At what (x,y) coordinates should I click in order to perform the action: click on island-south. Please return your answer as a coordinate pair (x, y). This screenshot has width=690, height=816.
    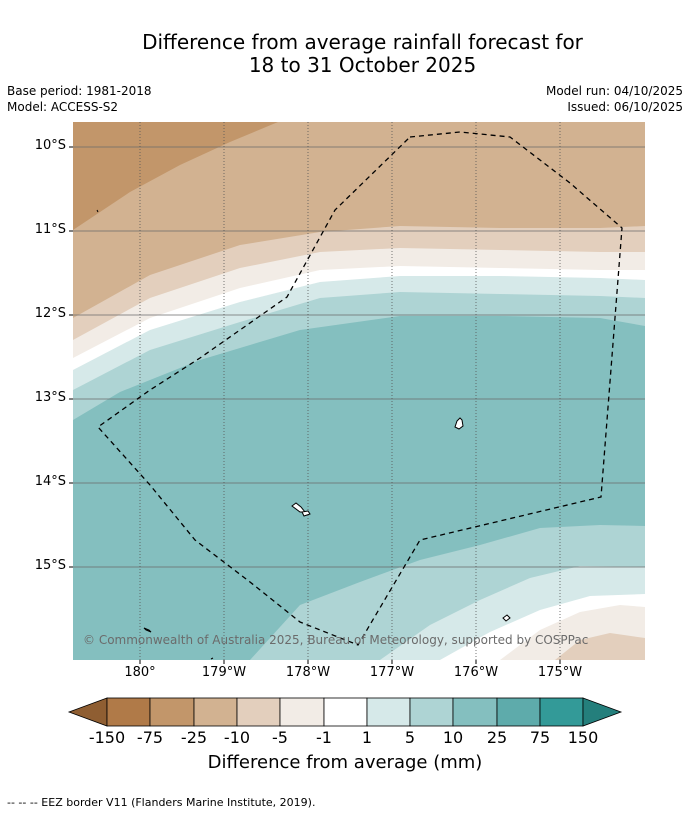
    Looking at the image, I should click on (212, 658).